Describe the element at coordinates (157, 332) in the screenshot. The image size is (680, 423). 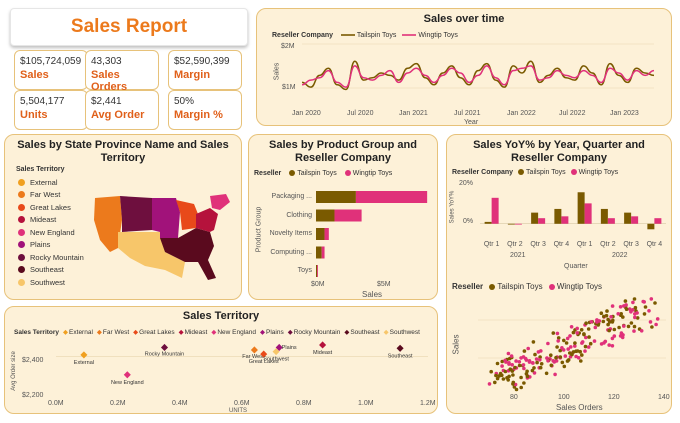
I see `legend-label: Great Lakes` at that location.